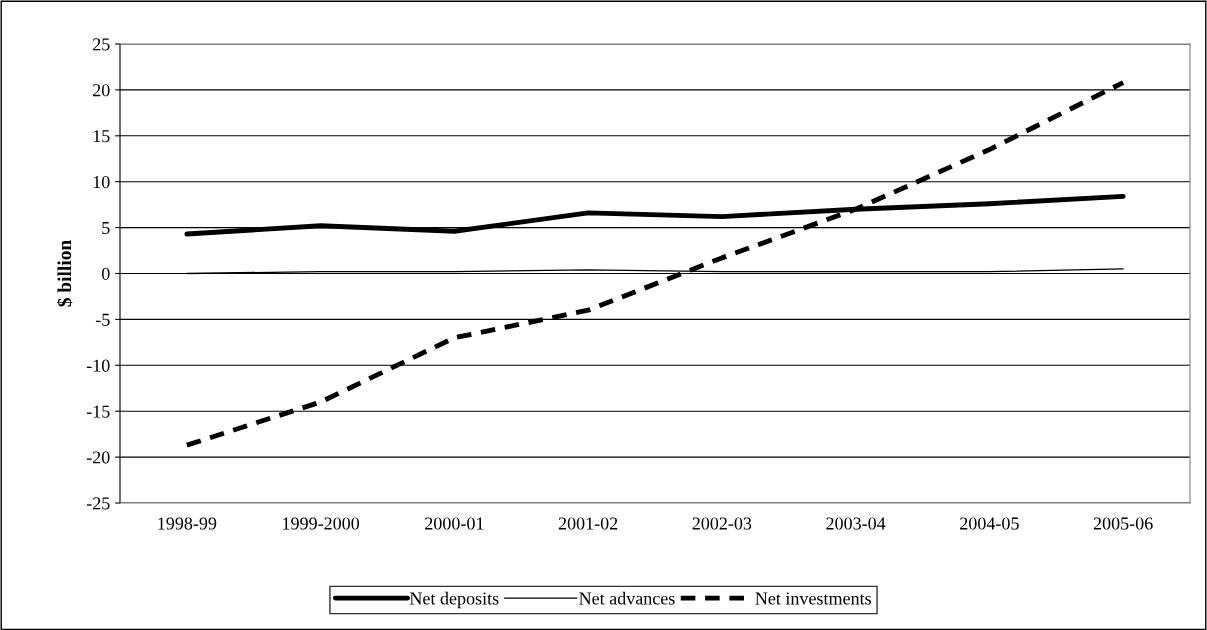 This screenshot has width=1207, height=630. What do you see at coordinates (588, 523) in the screenshot?
I see `x-tick-label: 2001-02` at bounding box center [588, 523].